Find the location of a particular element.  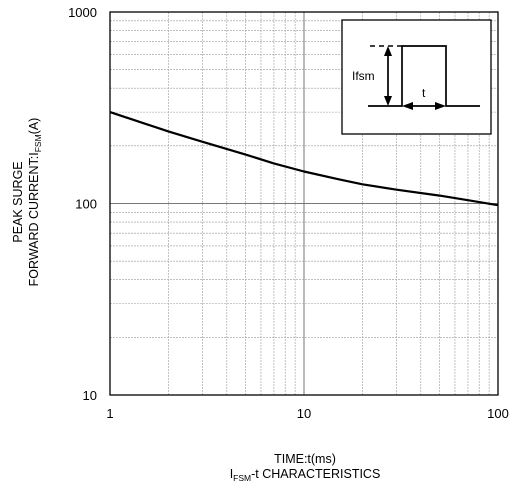

caption-subscript: FSM is located at coordinates (242, 478).